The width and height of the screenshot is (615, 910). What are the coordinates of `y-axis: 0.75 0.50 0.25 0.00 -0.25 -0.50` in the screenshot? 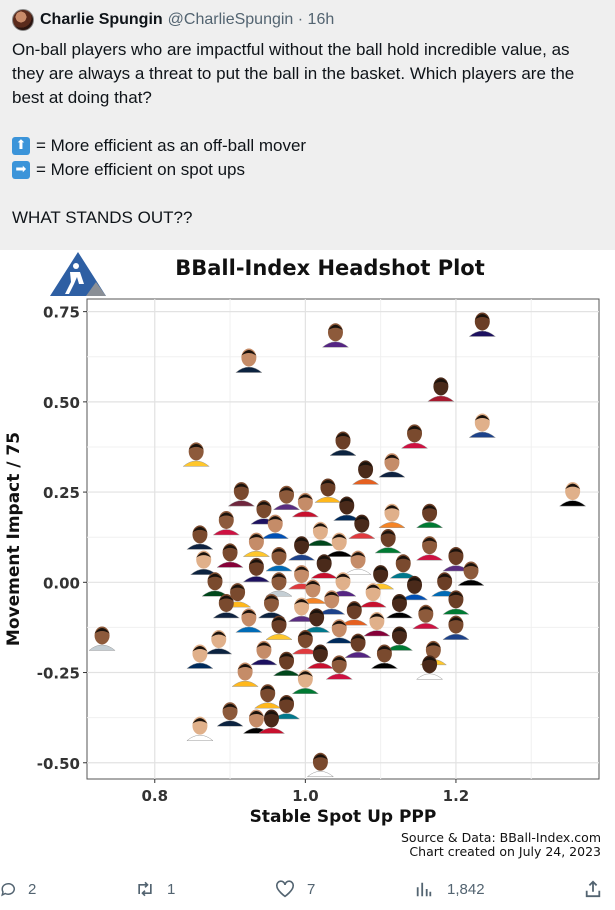 It's located at (62, 538).